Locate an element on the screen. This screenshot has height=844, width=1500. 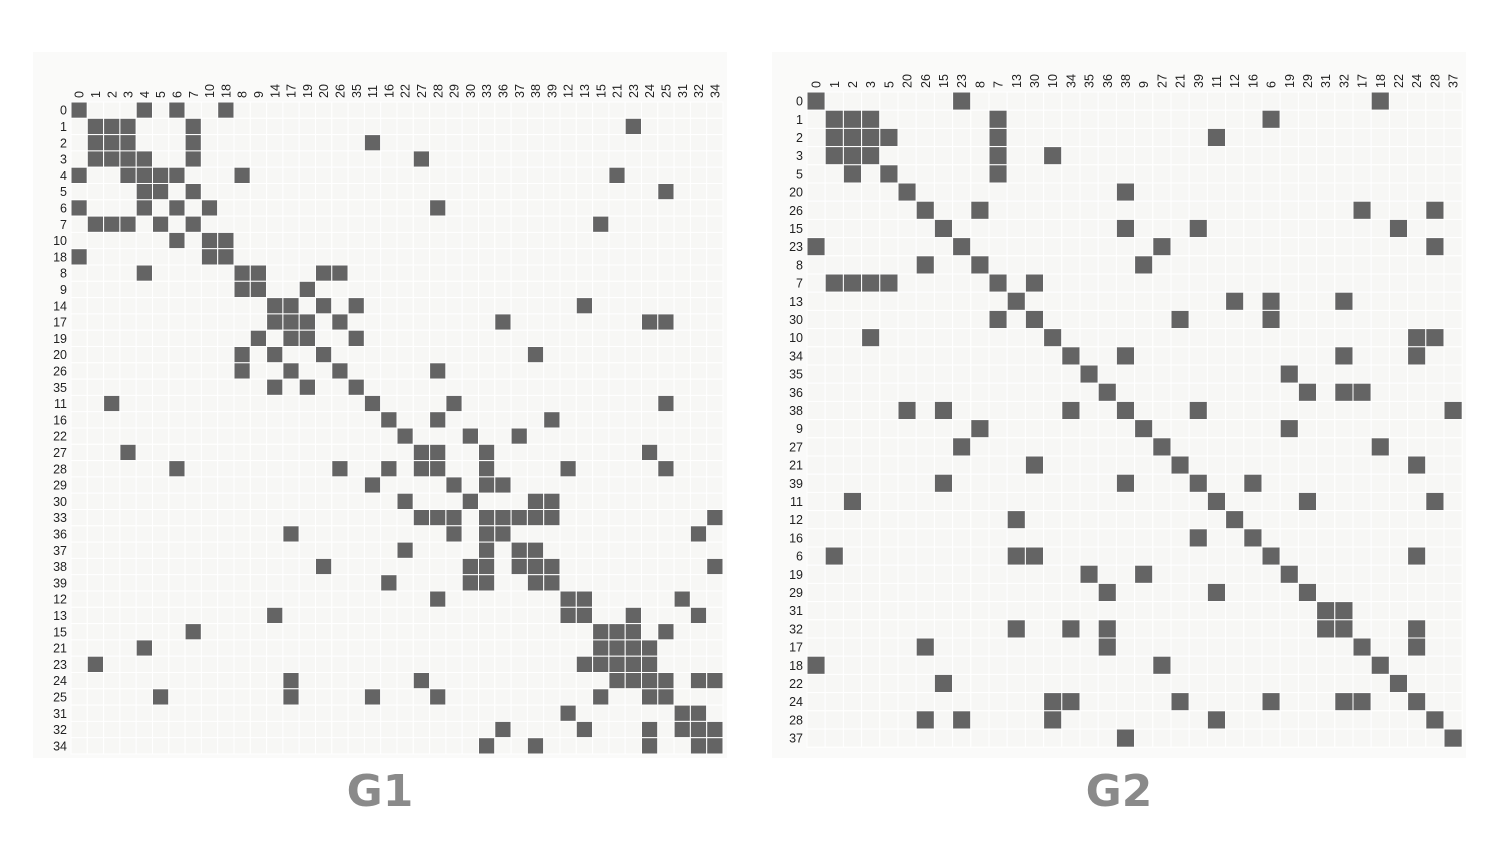
g1-row-label: 34 is located at coordinates (60, 746).